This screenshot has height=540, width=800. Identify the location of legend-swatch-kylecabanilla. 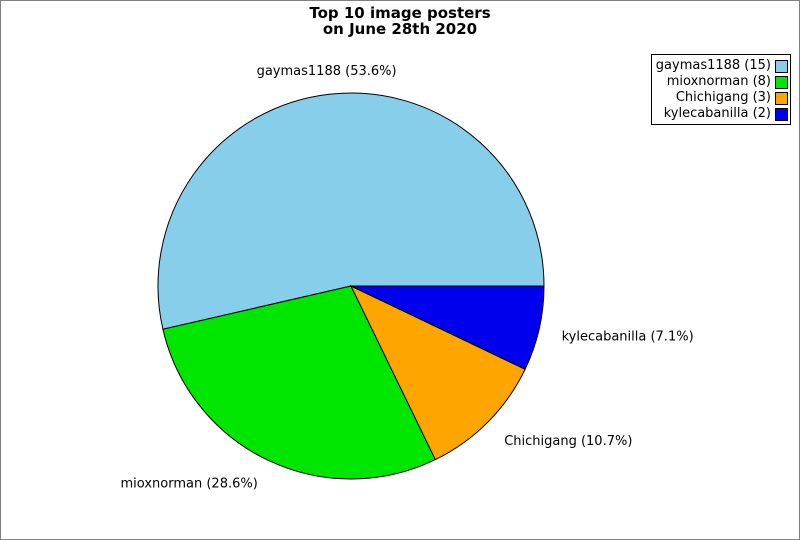
(781, 114).